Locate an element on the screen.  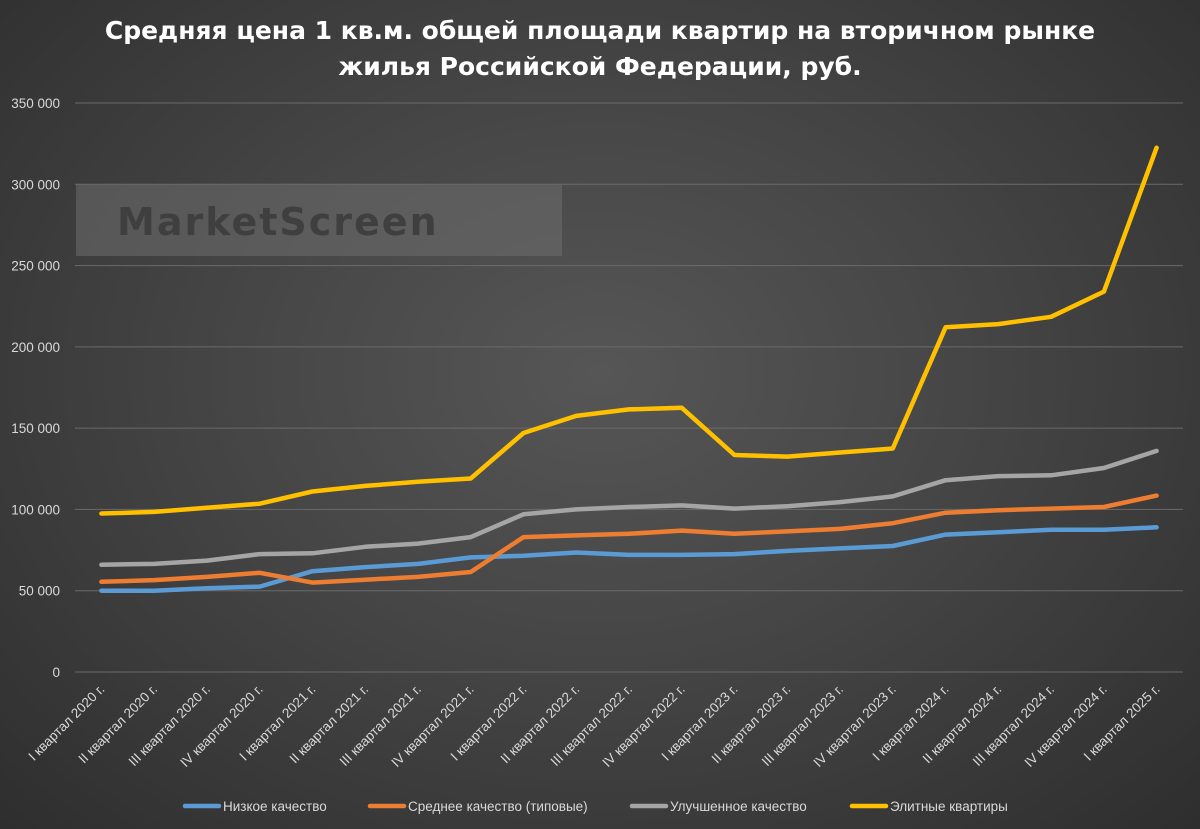
legend-item: Среднее качество (типовые) is located at coordinates (477, 806).